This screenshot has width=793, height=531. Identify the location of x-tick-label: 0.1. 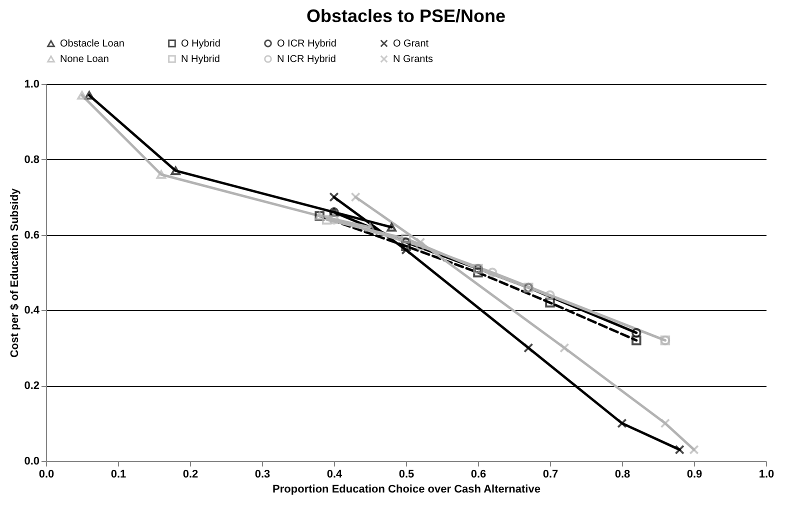
(118, 474).